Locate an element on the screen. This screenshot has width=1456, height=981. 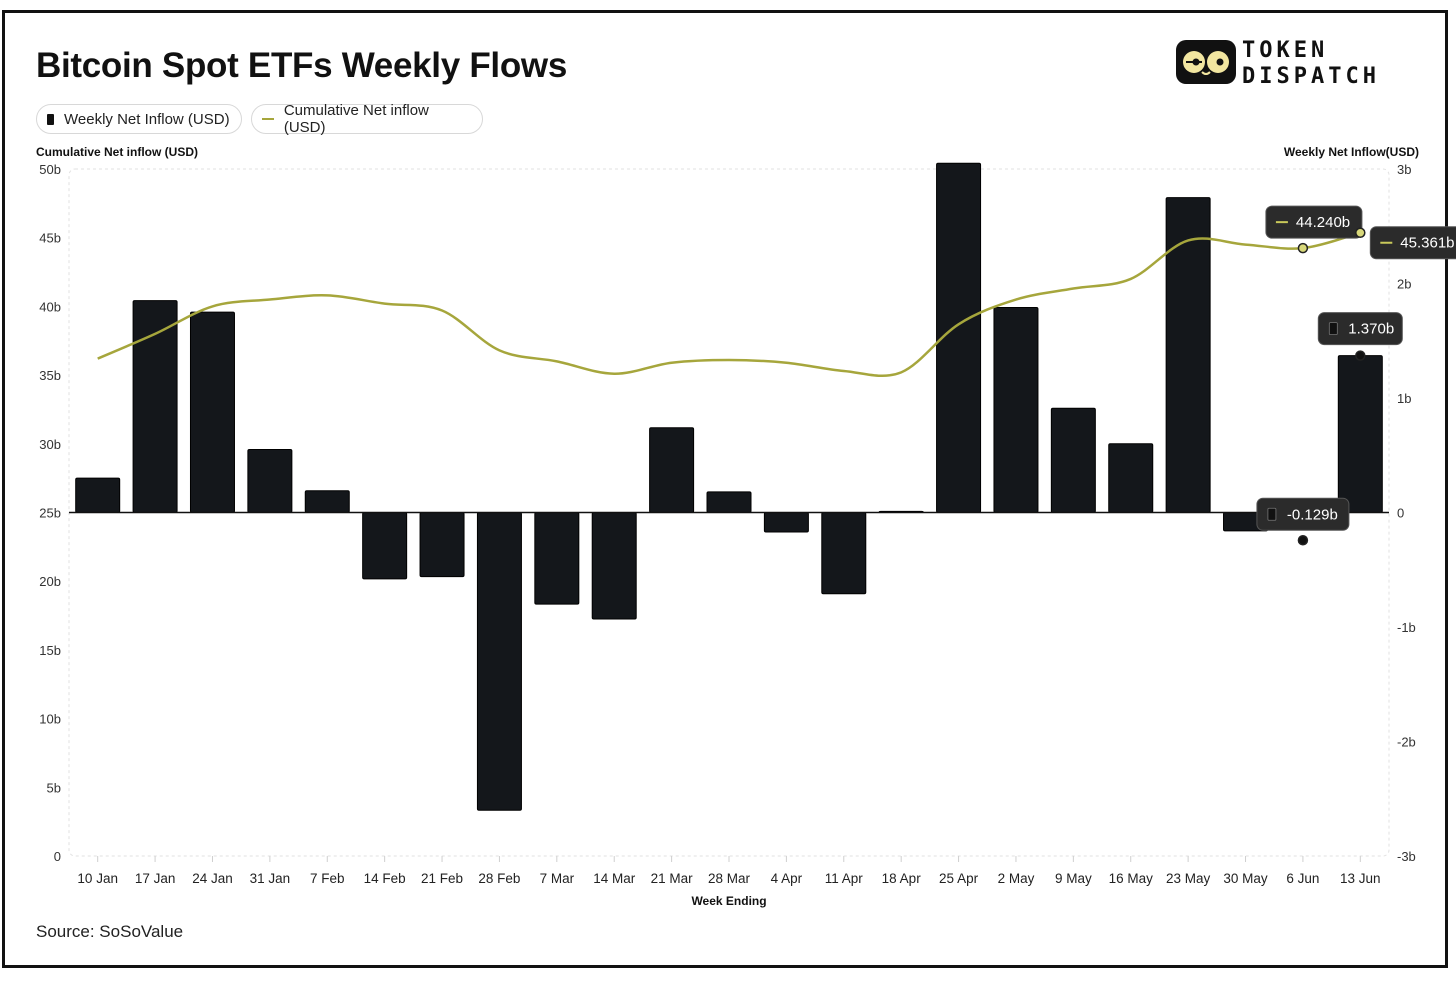
x-tick-label: 10 Jan is located at coordinates (97, 878).